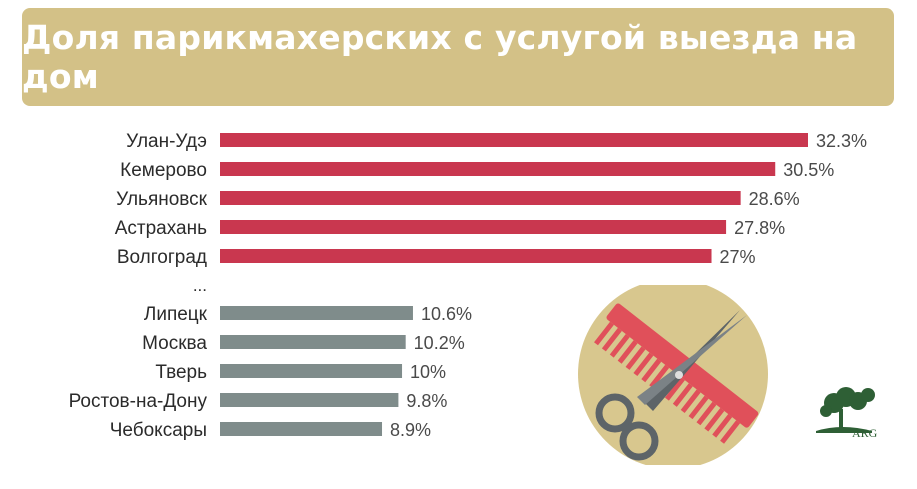 The width and height of the screenshot is (917, 489). Describe the element at coordinates (163, 170) in the screenshot. I see `category-label: Кемерово` at that location.